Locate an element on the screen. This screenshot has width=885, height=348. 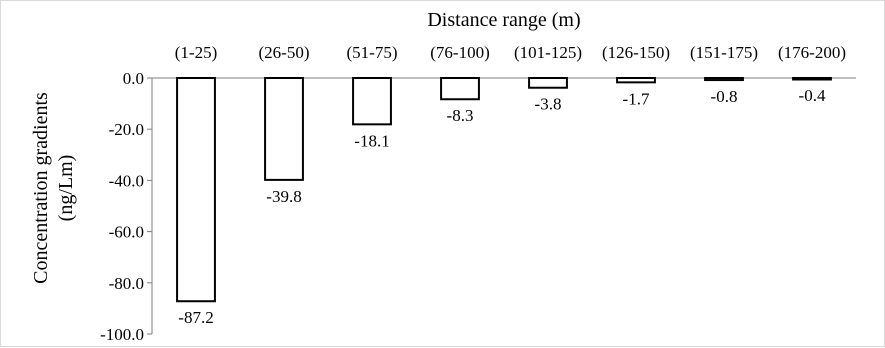
x-axis-title: Distance range (m) is located at coordinates (503, 20).